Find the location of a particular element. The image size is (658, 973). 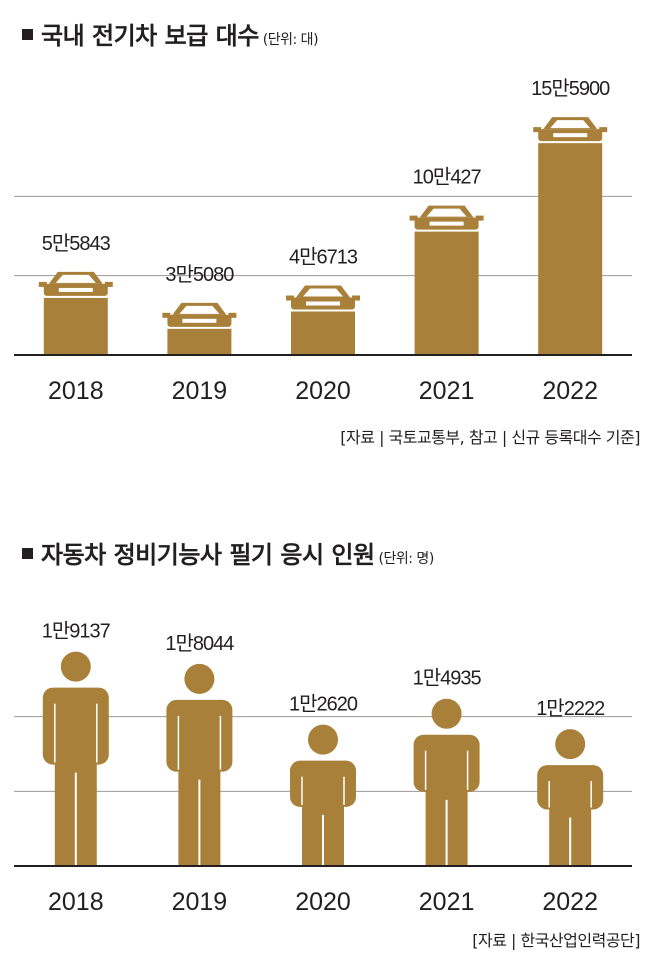

chart2-title-text: 자동차 정비기능사 필기 응시 인원 is located at coordinates (208, 555).